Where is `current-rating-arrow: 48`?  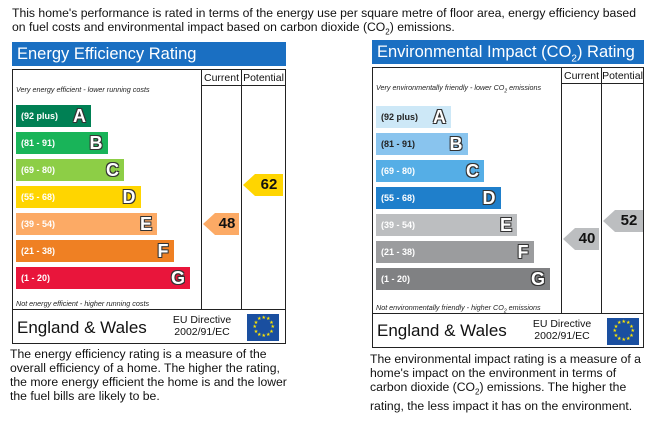
current-rating-arrow: 48 is located at coordinates (221, 224).